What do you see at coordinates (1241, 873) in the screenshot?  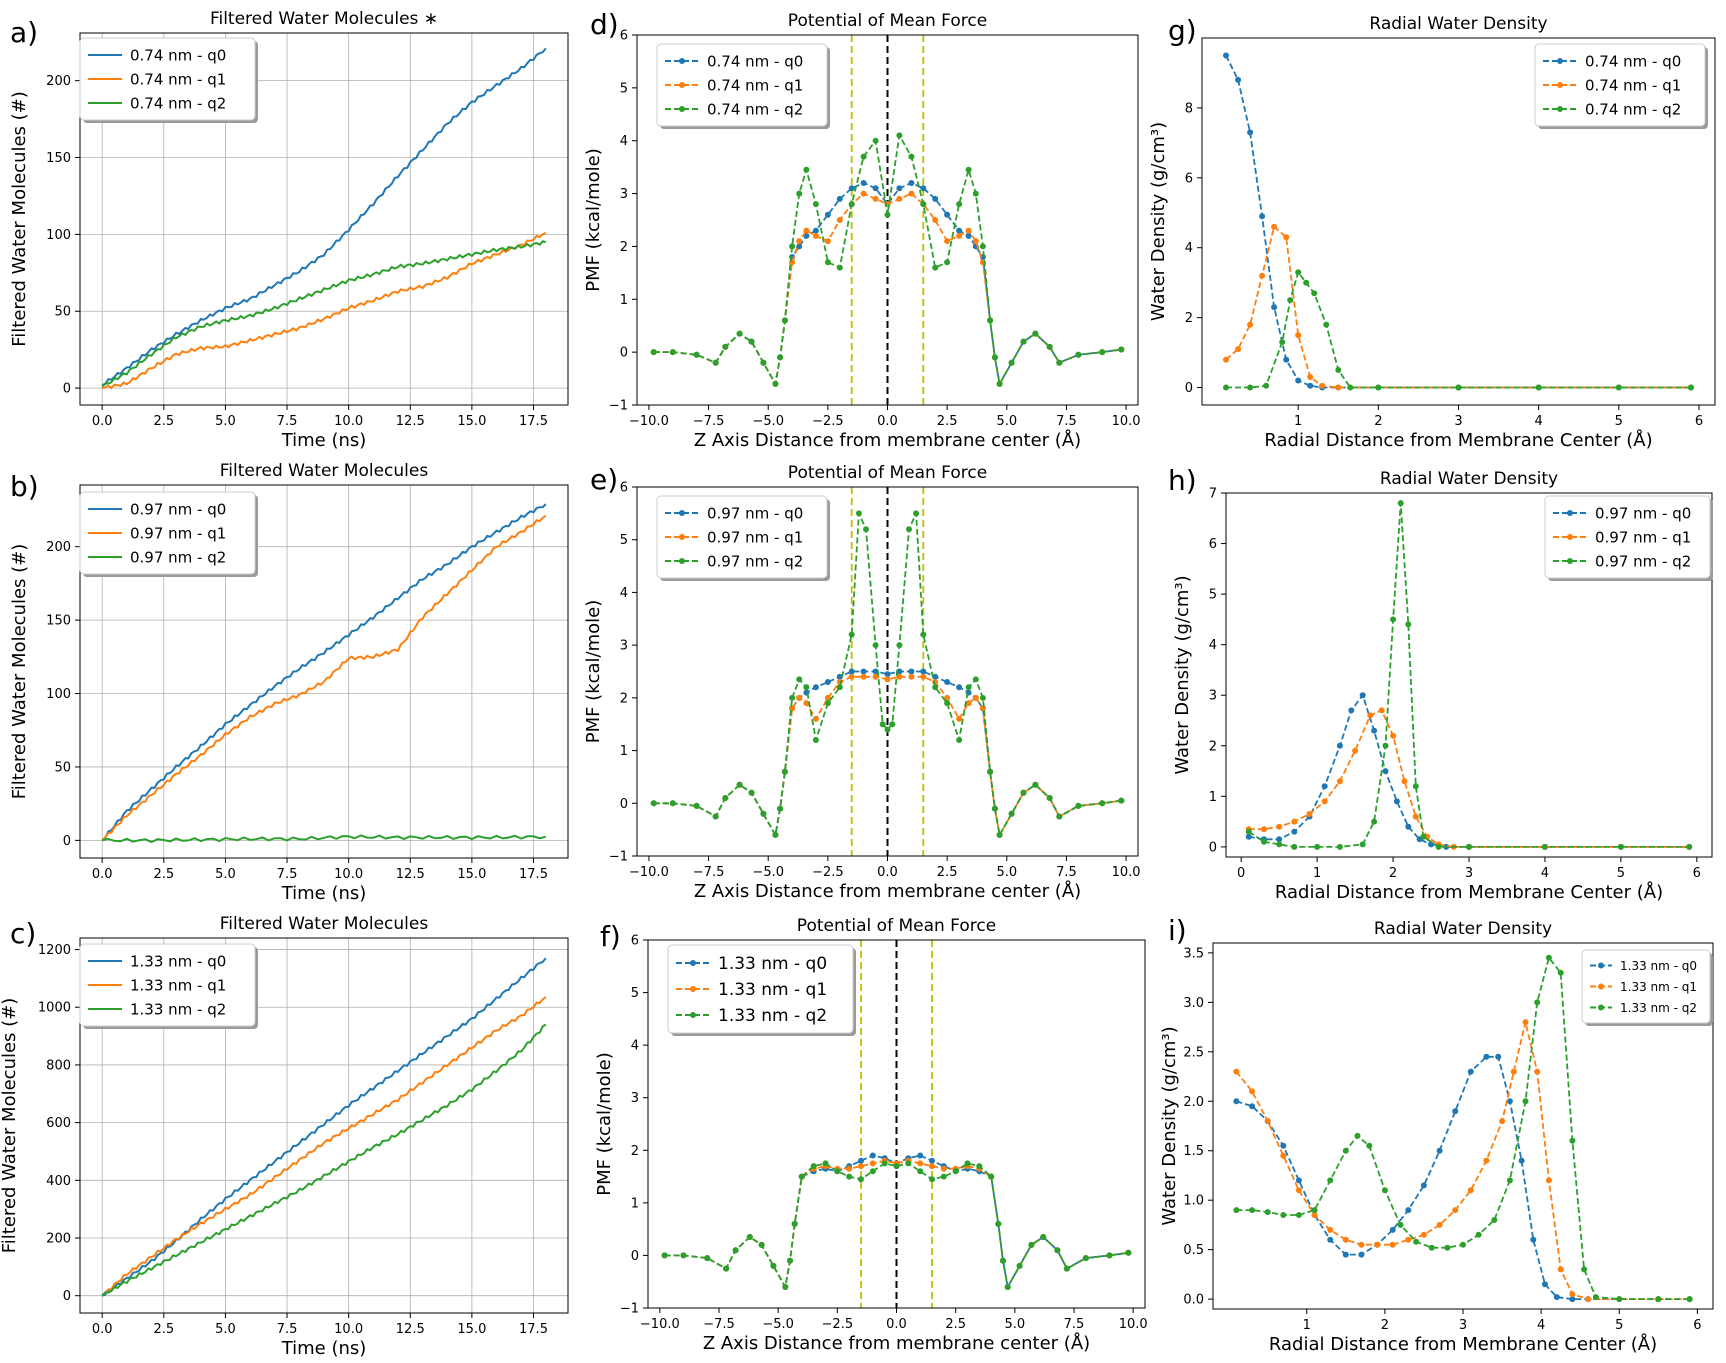 I see `x-tick-label: 0` at bounding box center [1241, 873].